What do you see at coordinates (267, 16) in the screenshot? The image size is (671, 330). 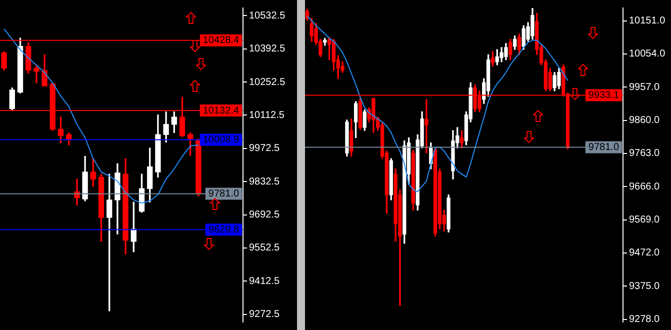 I see `y-tick-label: 10532.5` at bounding box center [267, 16].